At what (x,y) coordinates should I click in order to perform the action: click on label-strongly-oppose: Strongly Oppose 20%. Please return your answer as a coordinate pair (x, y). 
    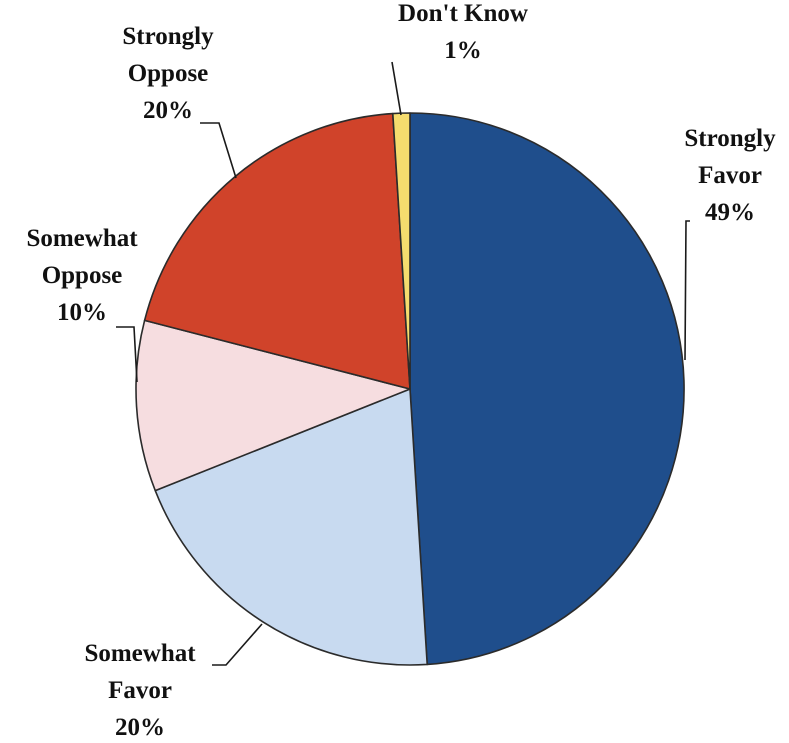
    Looking at the image, I should click on (168, 73).